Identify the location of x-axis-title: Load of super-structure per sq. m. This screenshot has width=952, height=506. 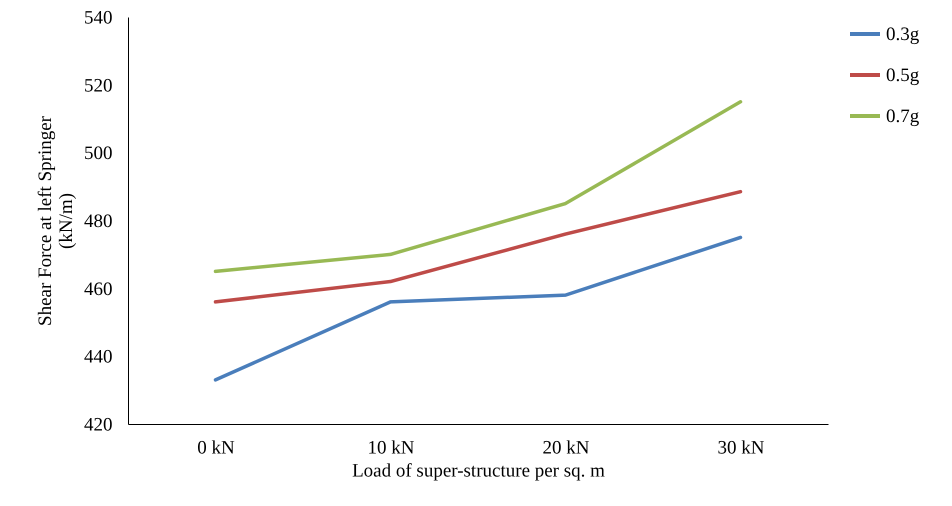
(479, 471).